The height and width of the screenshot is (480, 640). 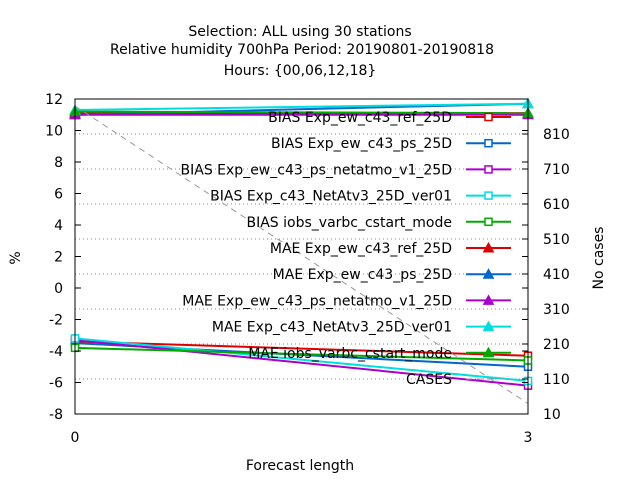 I want to click on legend-label-1: BIAS Exp_ew_c43_ps_25D, so click(x=361, y=144).